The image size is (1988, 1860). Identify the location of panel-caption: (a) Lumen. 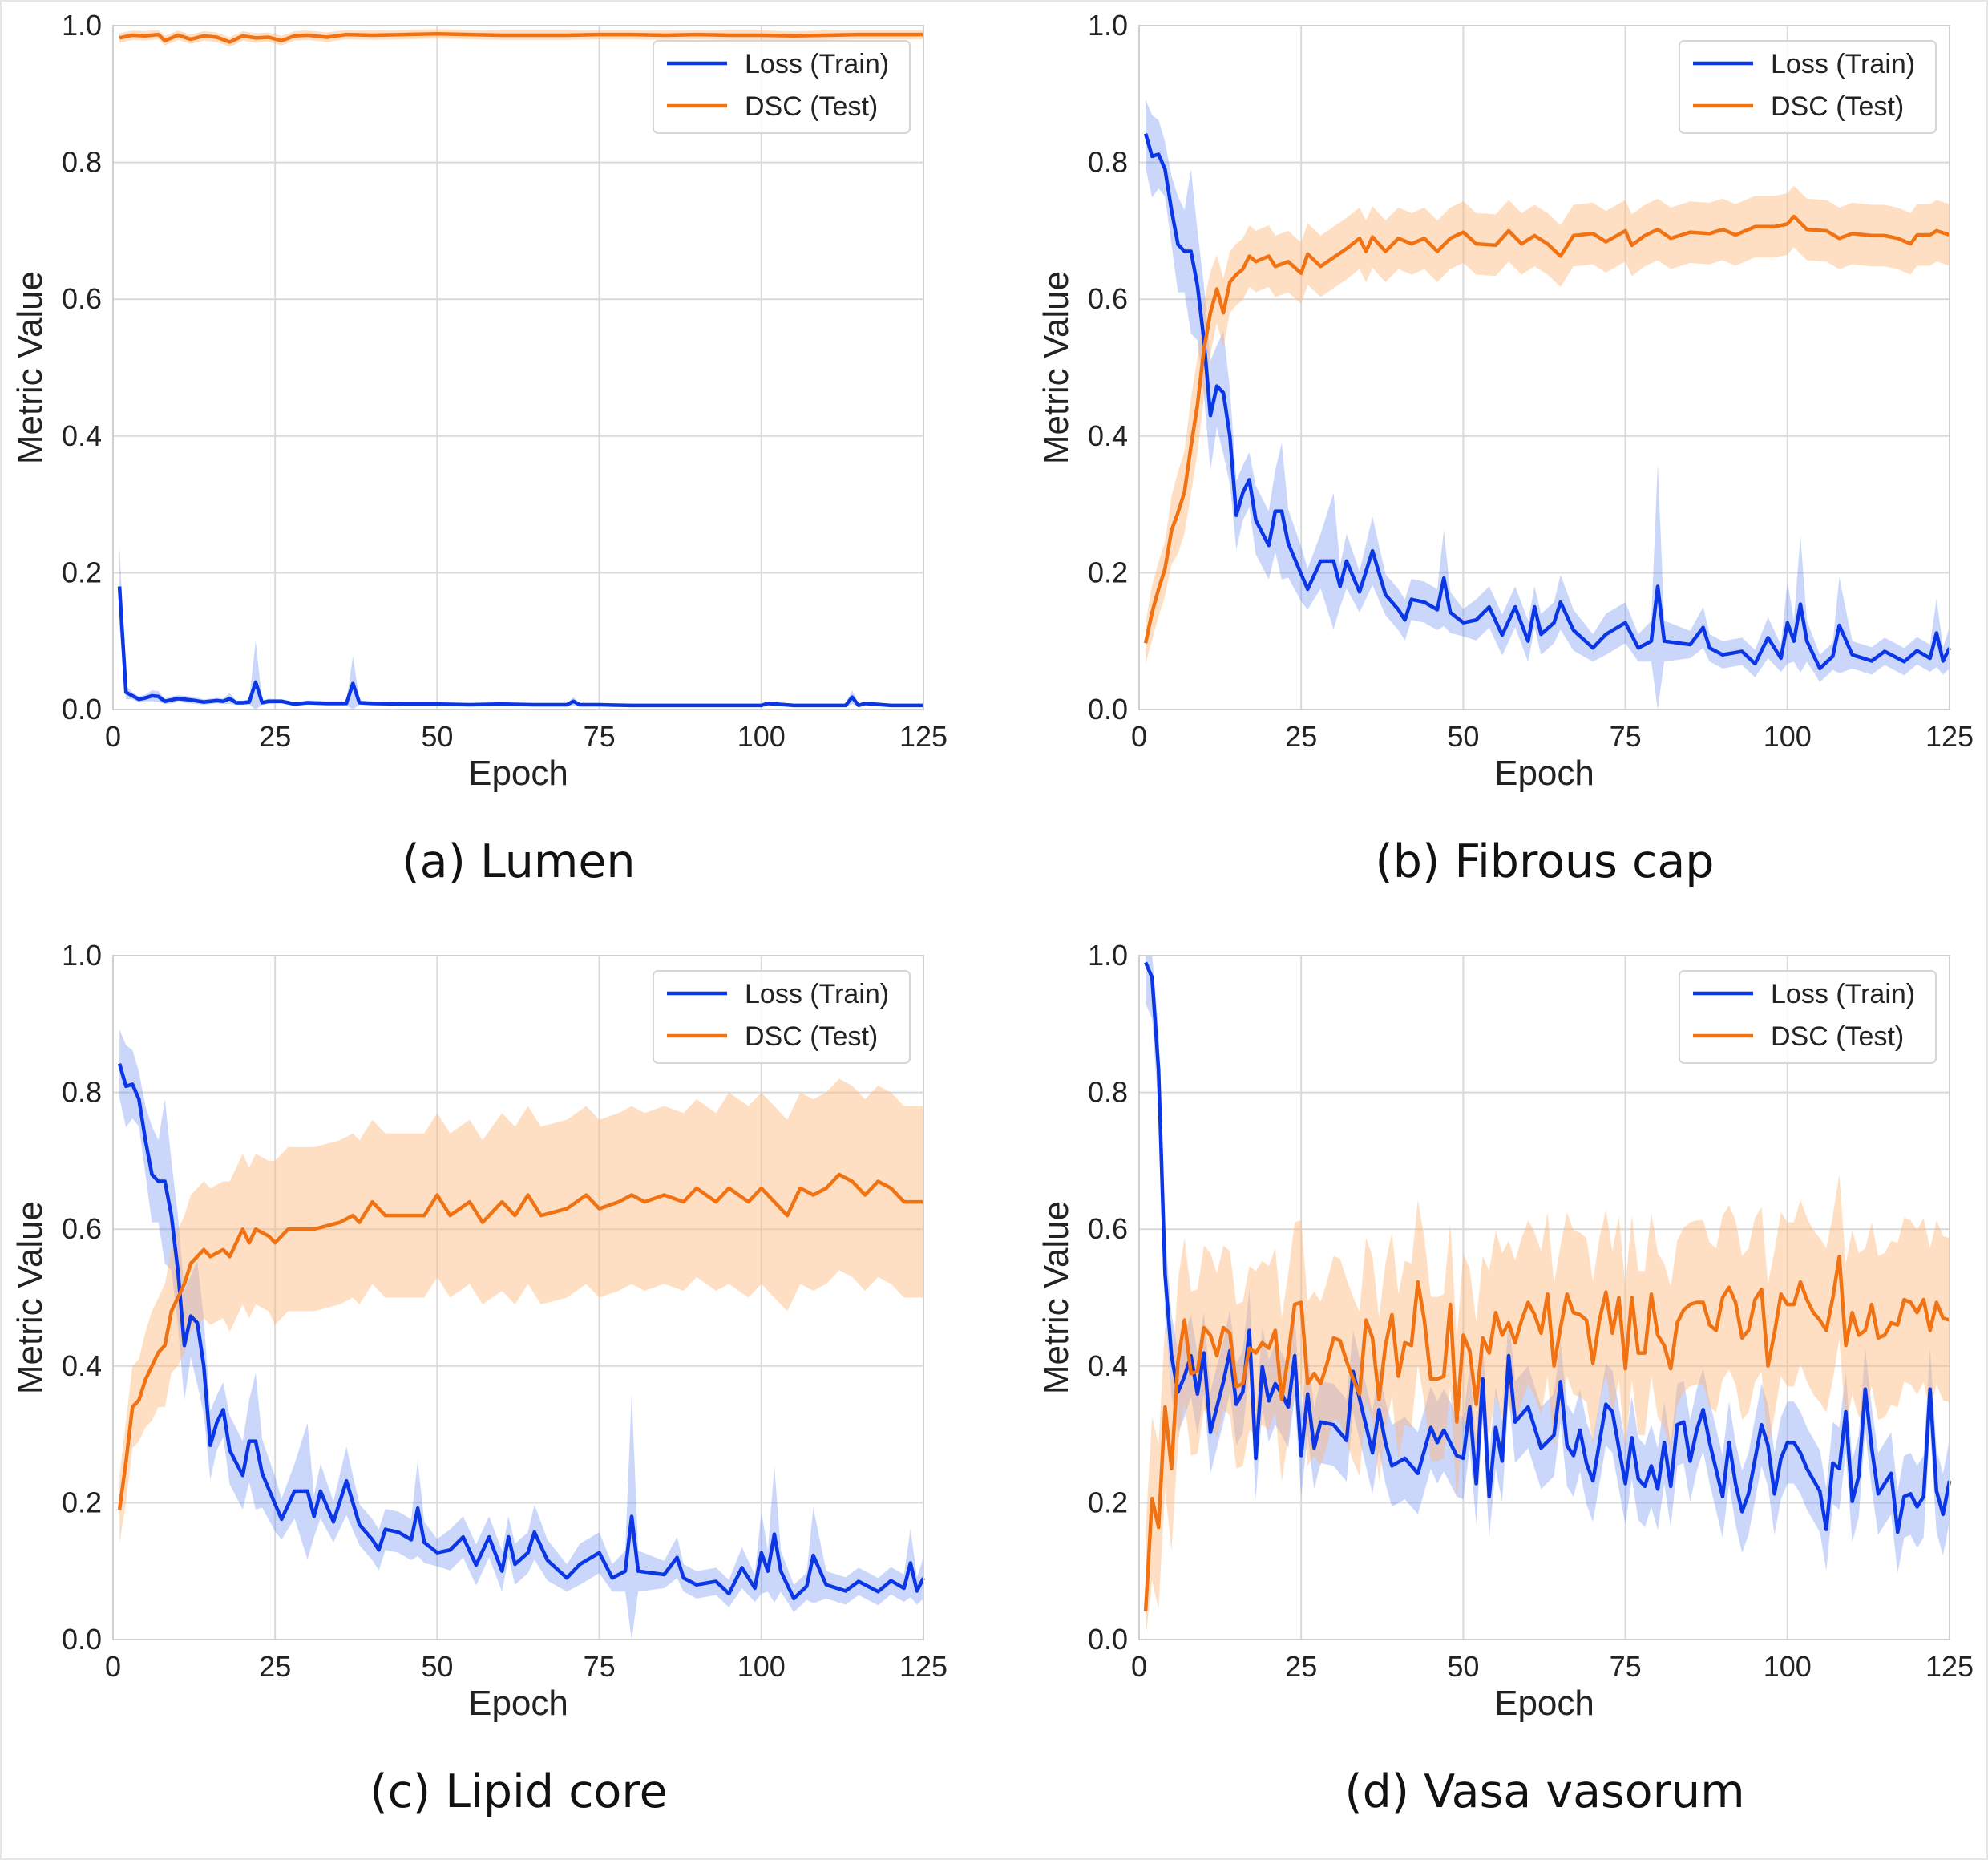
(519, 861).